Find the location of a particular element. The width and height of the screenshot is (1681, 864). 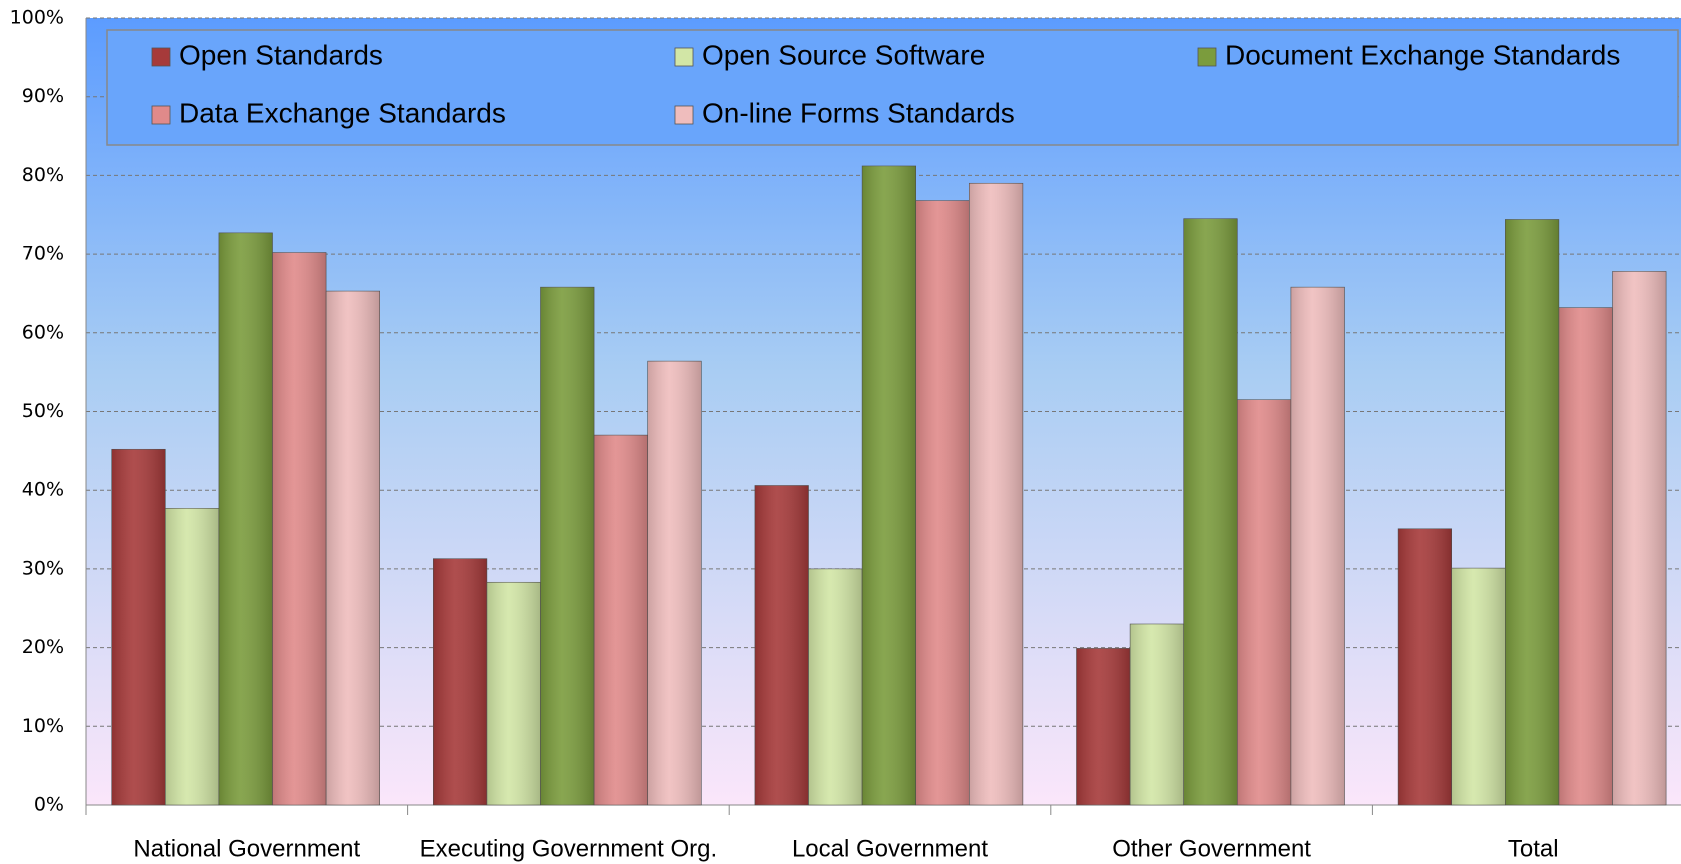

y-tick-label: 70% is located at coordinates (43, 254).